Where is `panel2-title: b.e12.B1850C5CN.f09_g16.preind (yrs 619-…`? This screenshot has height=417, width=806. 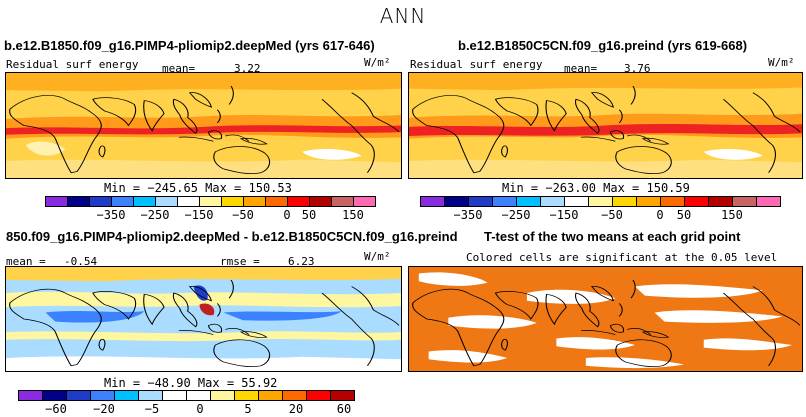
panel2-title: b.e12.B1850C5CN.f09_g16.preind (yrs 619-… is located at coordinates (603, 45).